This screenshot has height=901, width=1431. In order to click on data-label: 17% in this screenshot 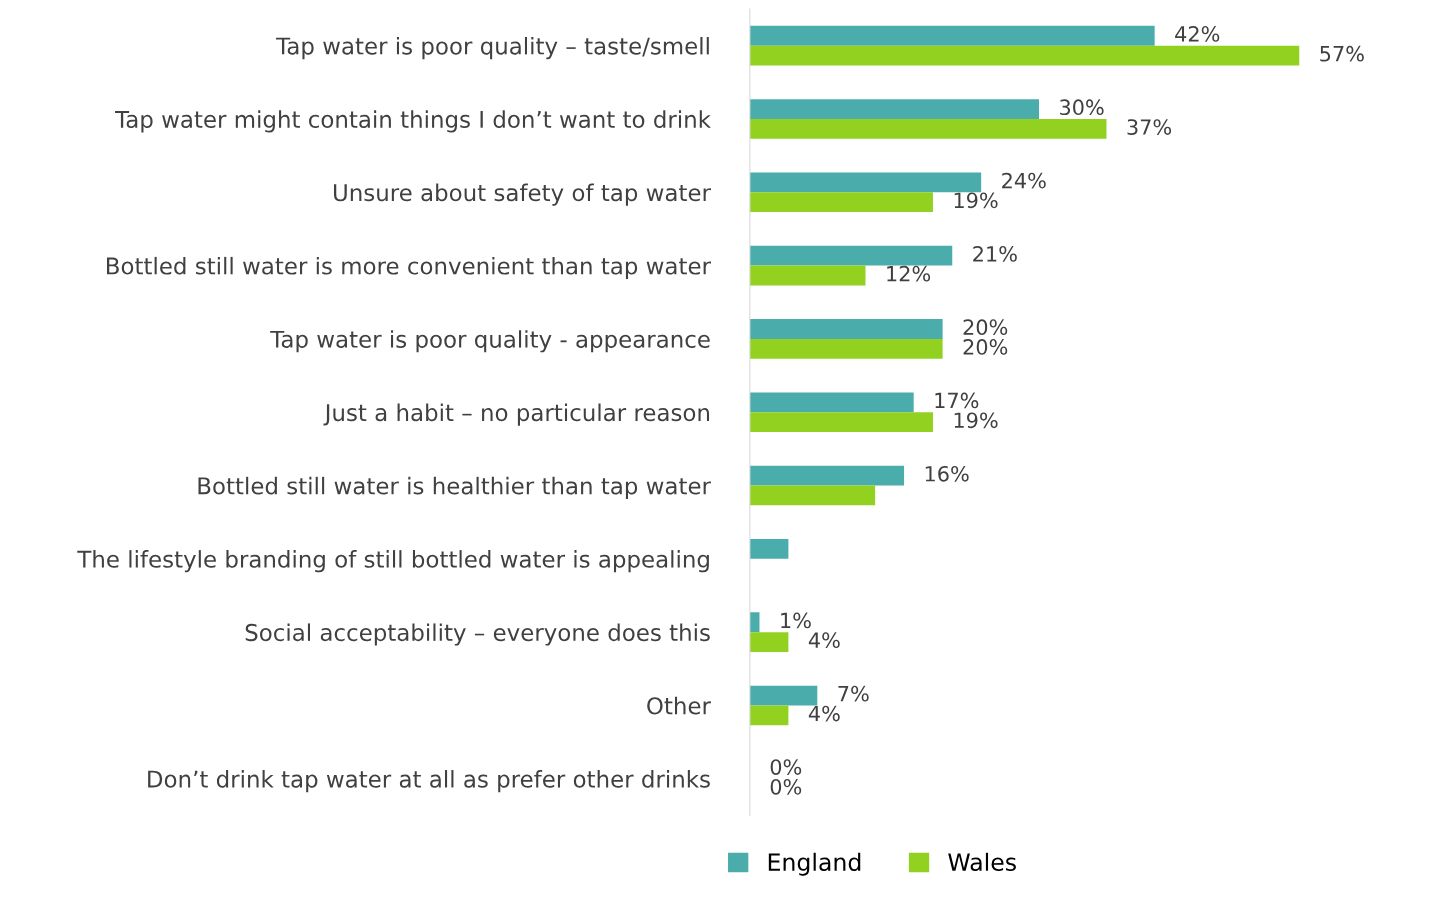, I will do `click(957, 400)`.